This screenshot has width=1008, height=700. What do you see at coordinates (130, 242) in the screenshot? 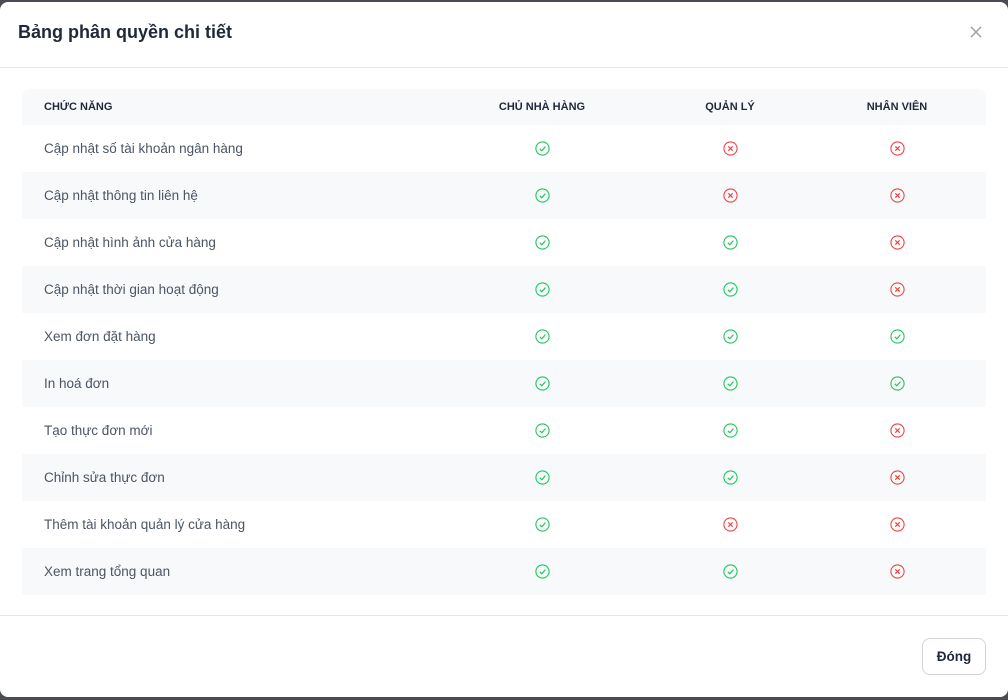
I see `feature-name: Cập nhật hình ảnh cửa hàng` at bounding box center [130, 242].